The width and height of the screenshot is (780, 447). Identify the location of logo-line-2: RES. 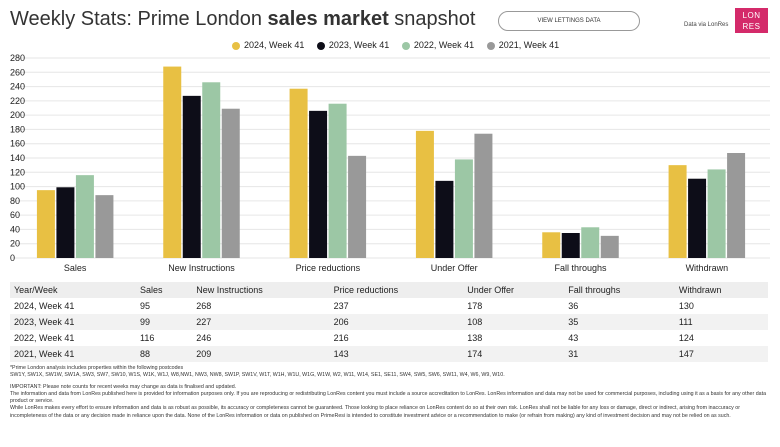
(751, 26).